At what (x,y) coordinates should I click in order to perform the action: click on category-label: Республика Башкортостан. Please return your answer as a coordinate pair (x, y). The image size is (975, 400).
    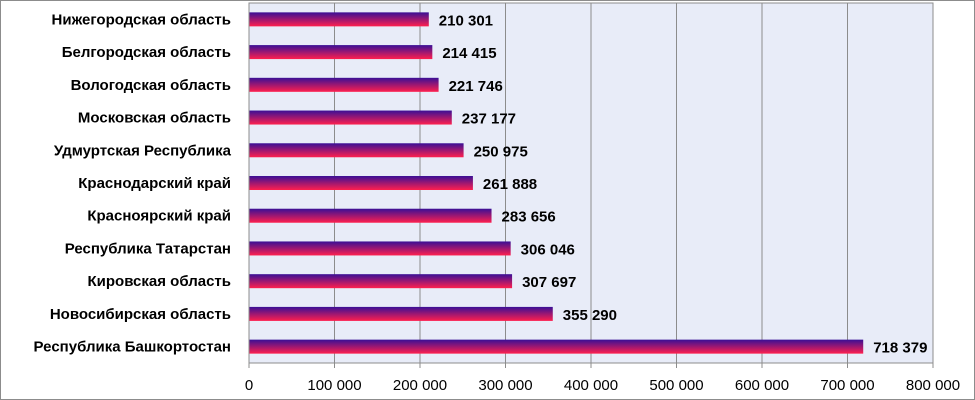
    Looking at the image, I should click on (132, 347).